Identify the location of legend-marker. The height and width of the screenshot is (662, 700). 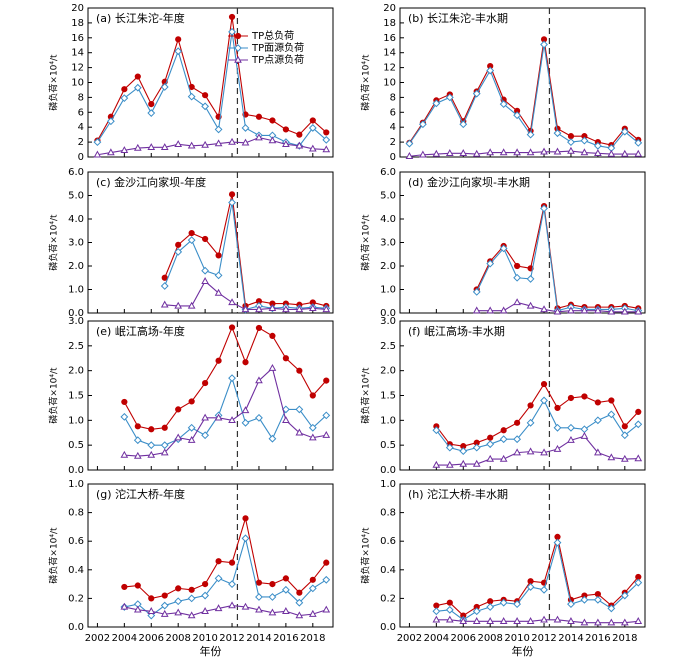
(238, 48).